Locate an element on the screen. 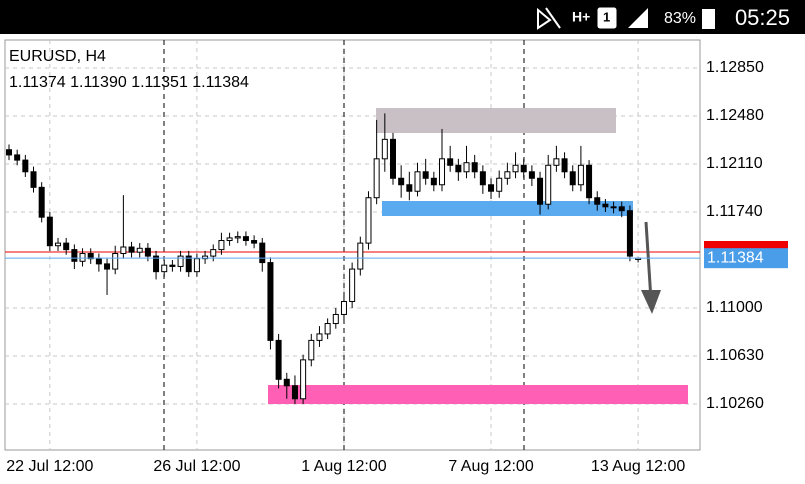 Image resolution: width=805 pixels, height=484 pixels. status-icons: H+ is located at coordinates (626, 18).